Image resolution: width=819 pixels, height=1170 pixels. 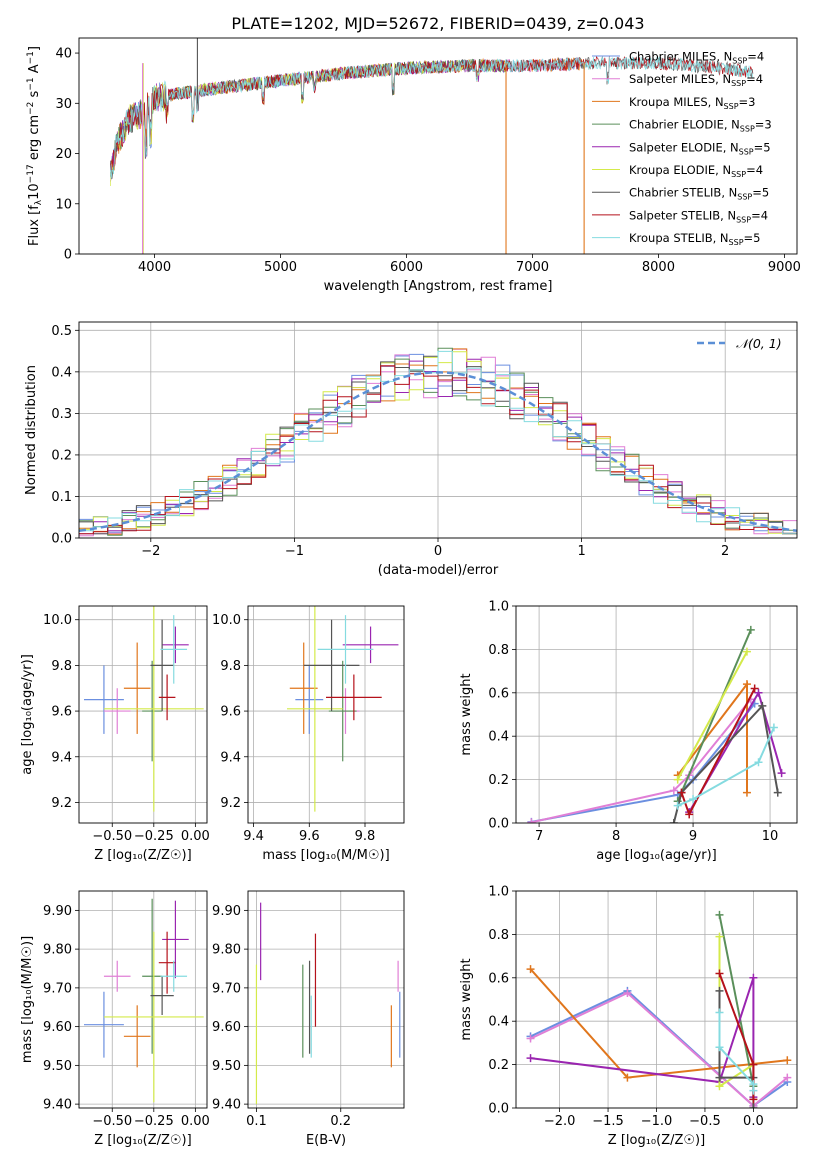 What do you see at coordinates (438, 442) in the screenshot?
I see `plot-area-residuals` at bounding box center [438, 442].